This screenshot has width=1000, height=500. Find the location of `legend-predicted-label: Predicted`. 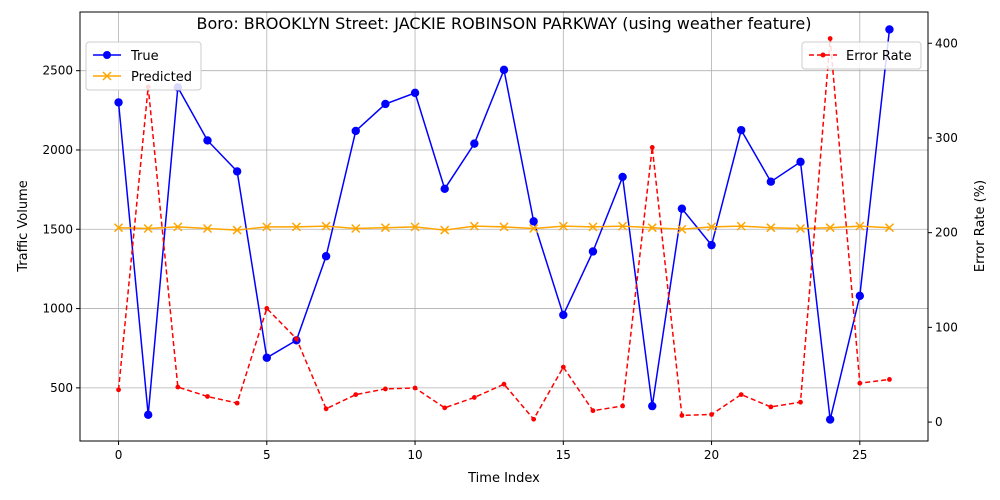

legend-predicted-label: Predicted is located at coordinates (161, 77).